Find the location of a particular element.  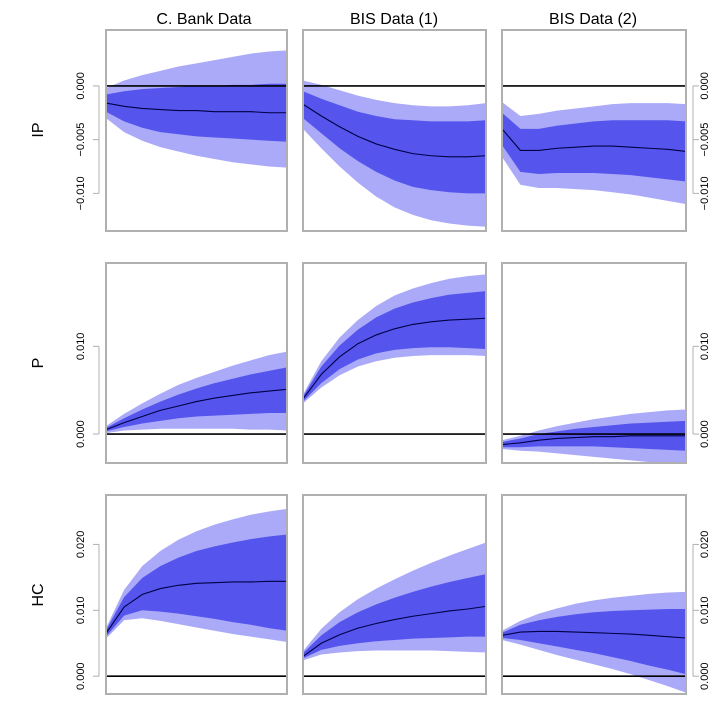

panel-hc-bis-data-2: 0.000 0.010 0.020 is located at coordinates (606, 594).